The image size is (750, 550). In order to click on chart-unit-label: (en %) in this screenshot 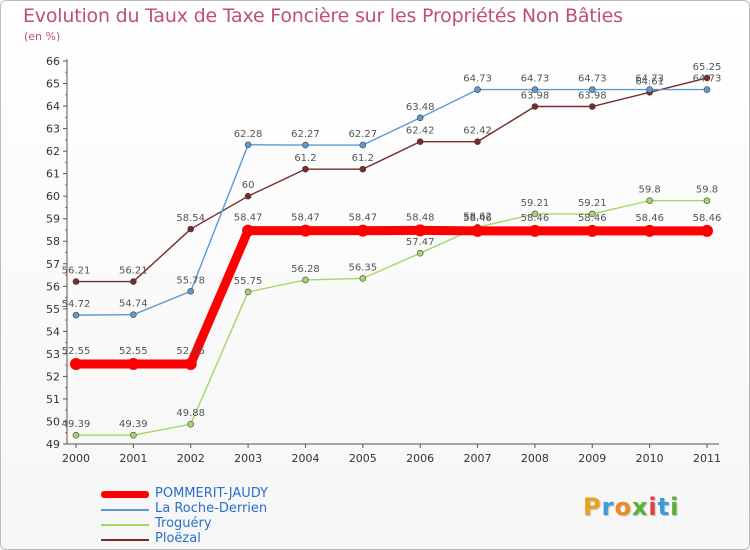, I will do `click(42, 36)`.